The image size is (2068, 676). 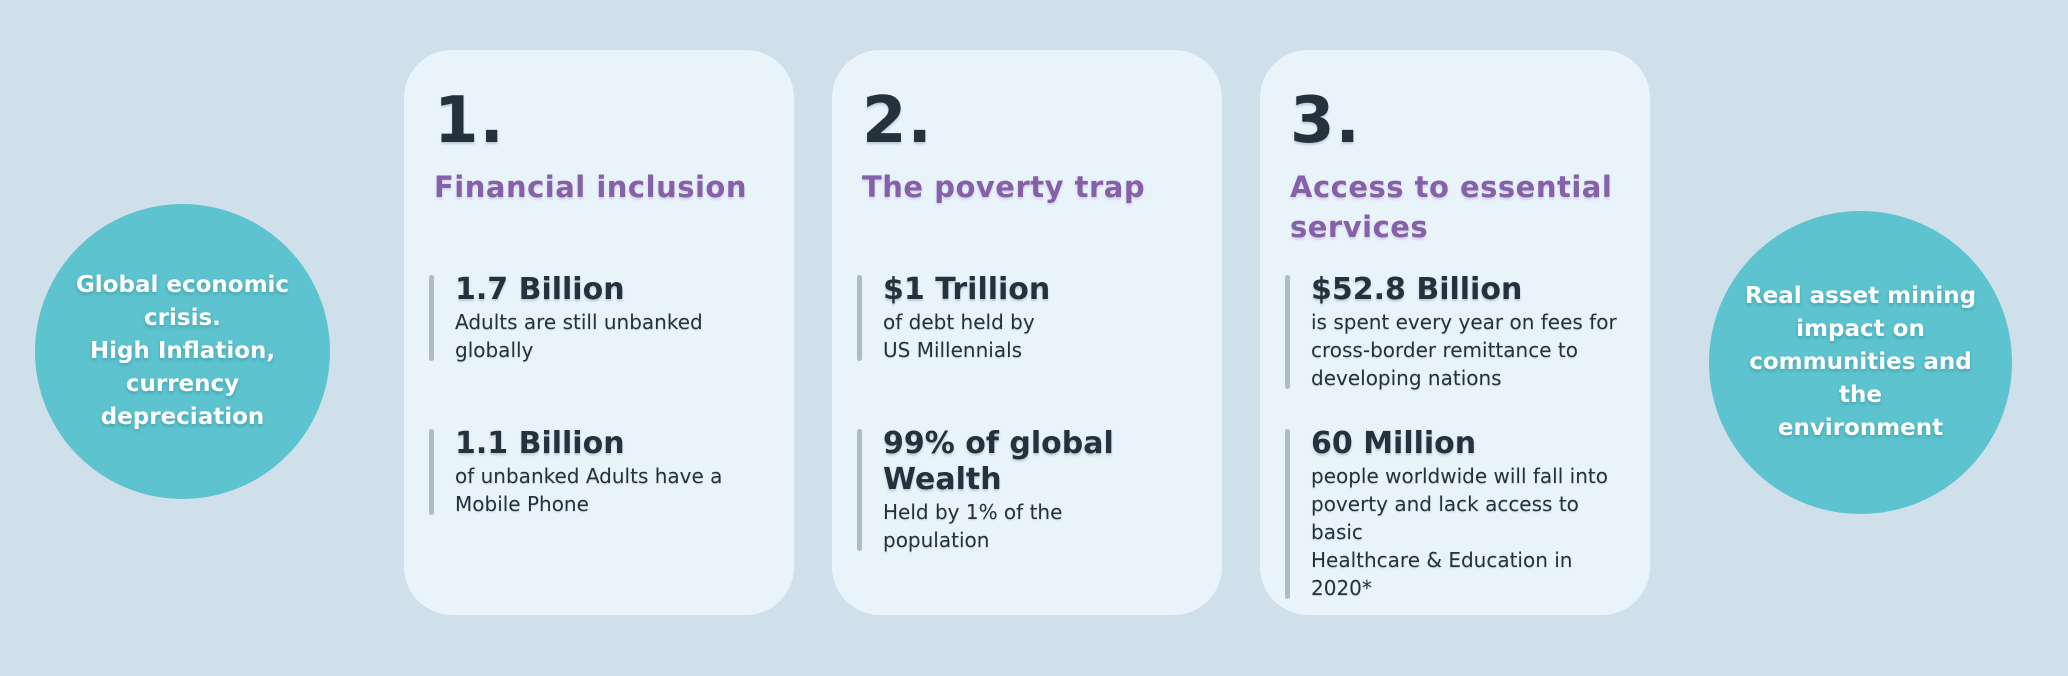 What do you see at coordinates (1451, 207) in the screenshot?
I see `card-title: Access to essential services` at bounding box center [1451, 207].